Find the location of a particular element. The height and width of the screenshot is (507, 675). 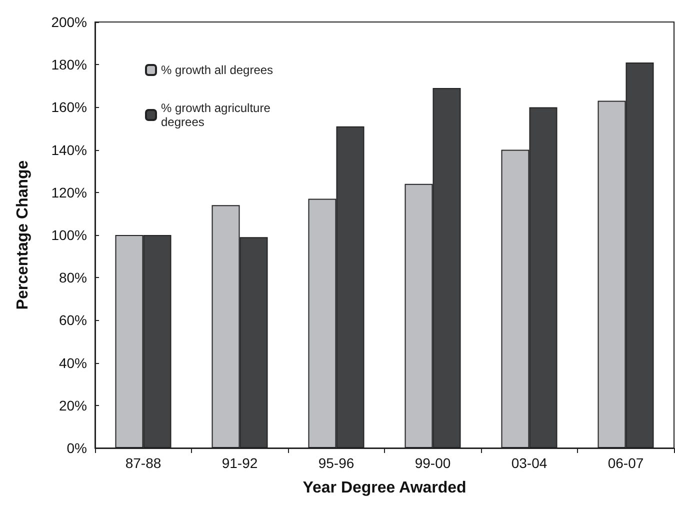

y-tick-label: 0% is located at coordinates (76, 448).